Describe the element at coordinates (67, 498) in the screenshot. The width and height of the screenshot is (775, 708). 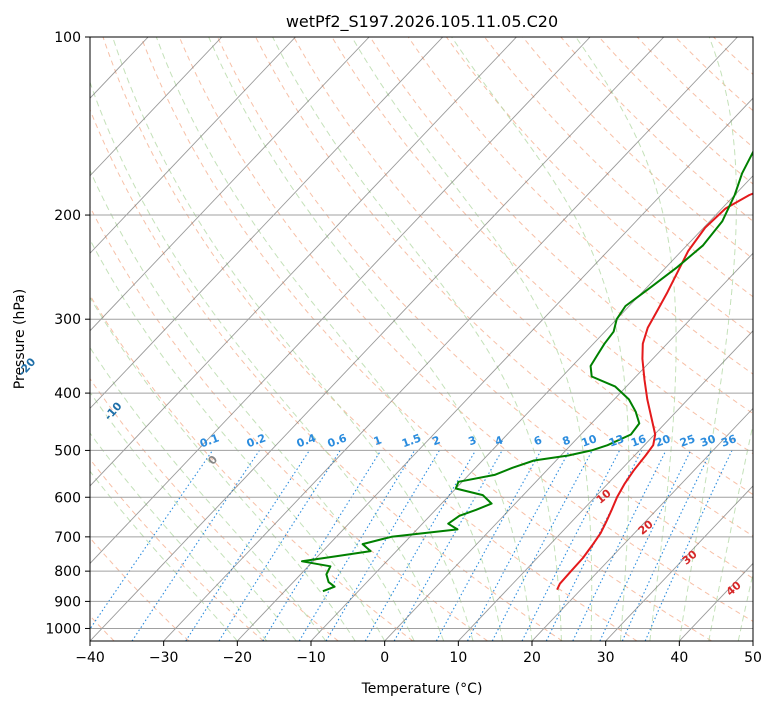
I see `y-tick-label: 600` at that location.